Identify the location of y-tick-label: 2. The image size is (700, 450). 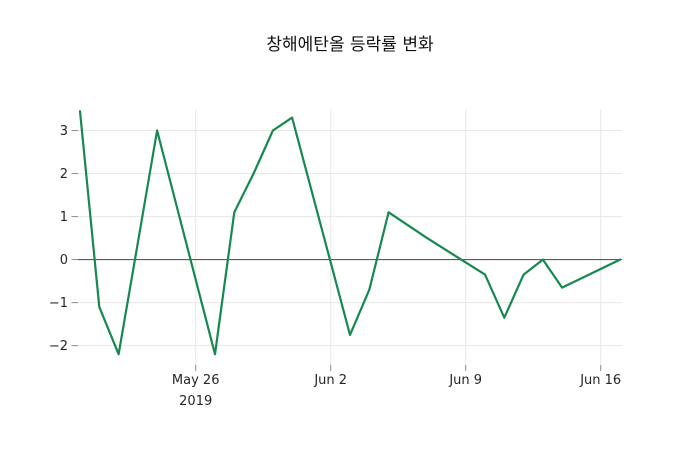
(64, 174).